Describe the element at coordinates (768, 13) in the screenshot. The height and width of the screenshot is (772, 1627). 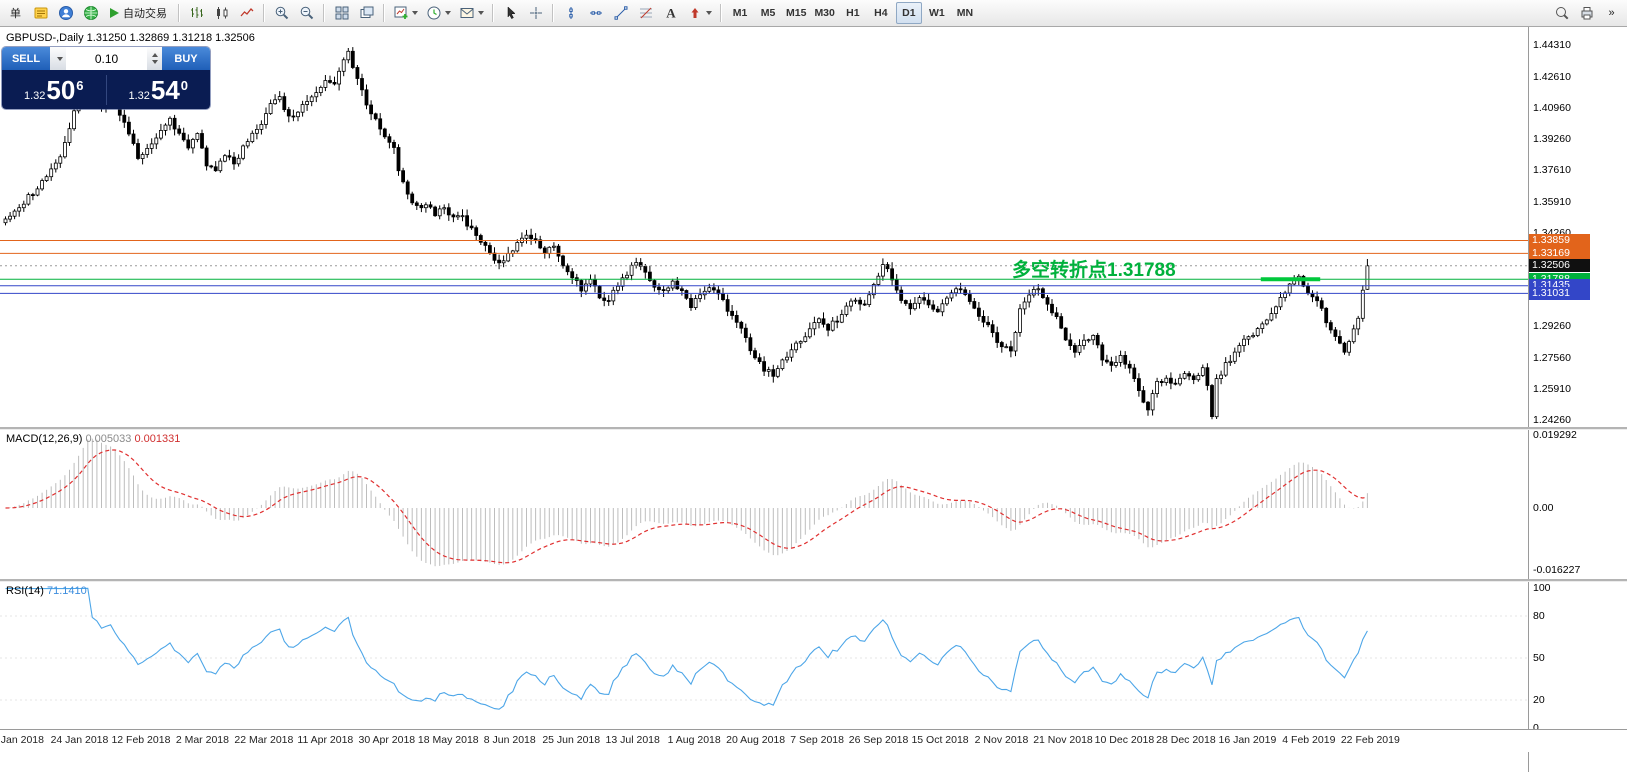
I see `timeframe-m5: M5` at that location.